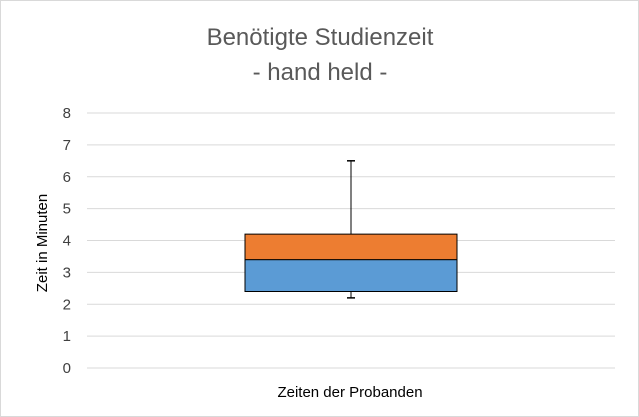 The height and width of the screenshot is (417, 639). Describe the element at coordinates (42, 243) in the screenshot. I see `y-axis-label: Zeit in Minuten` at that location.